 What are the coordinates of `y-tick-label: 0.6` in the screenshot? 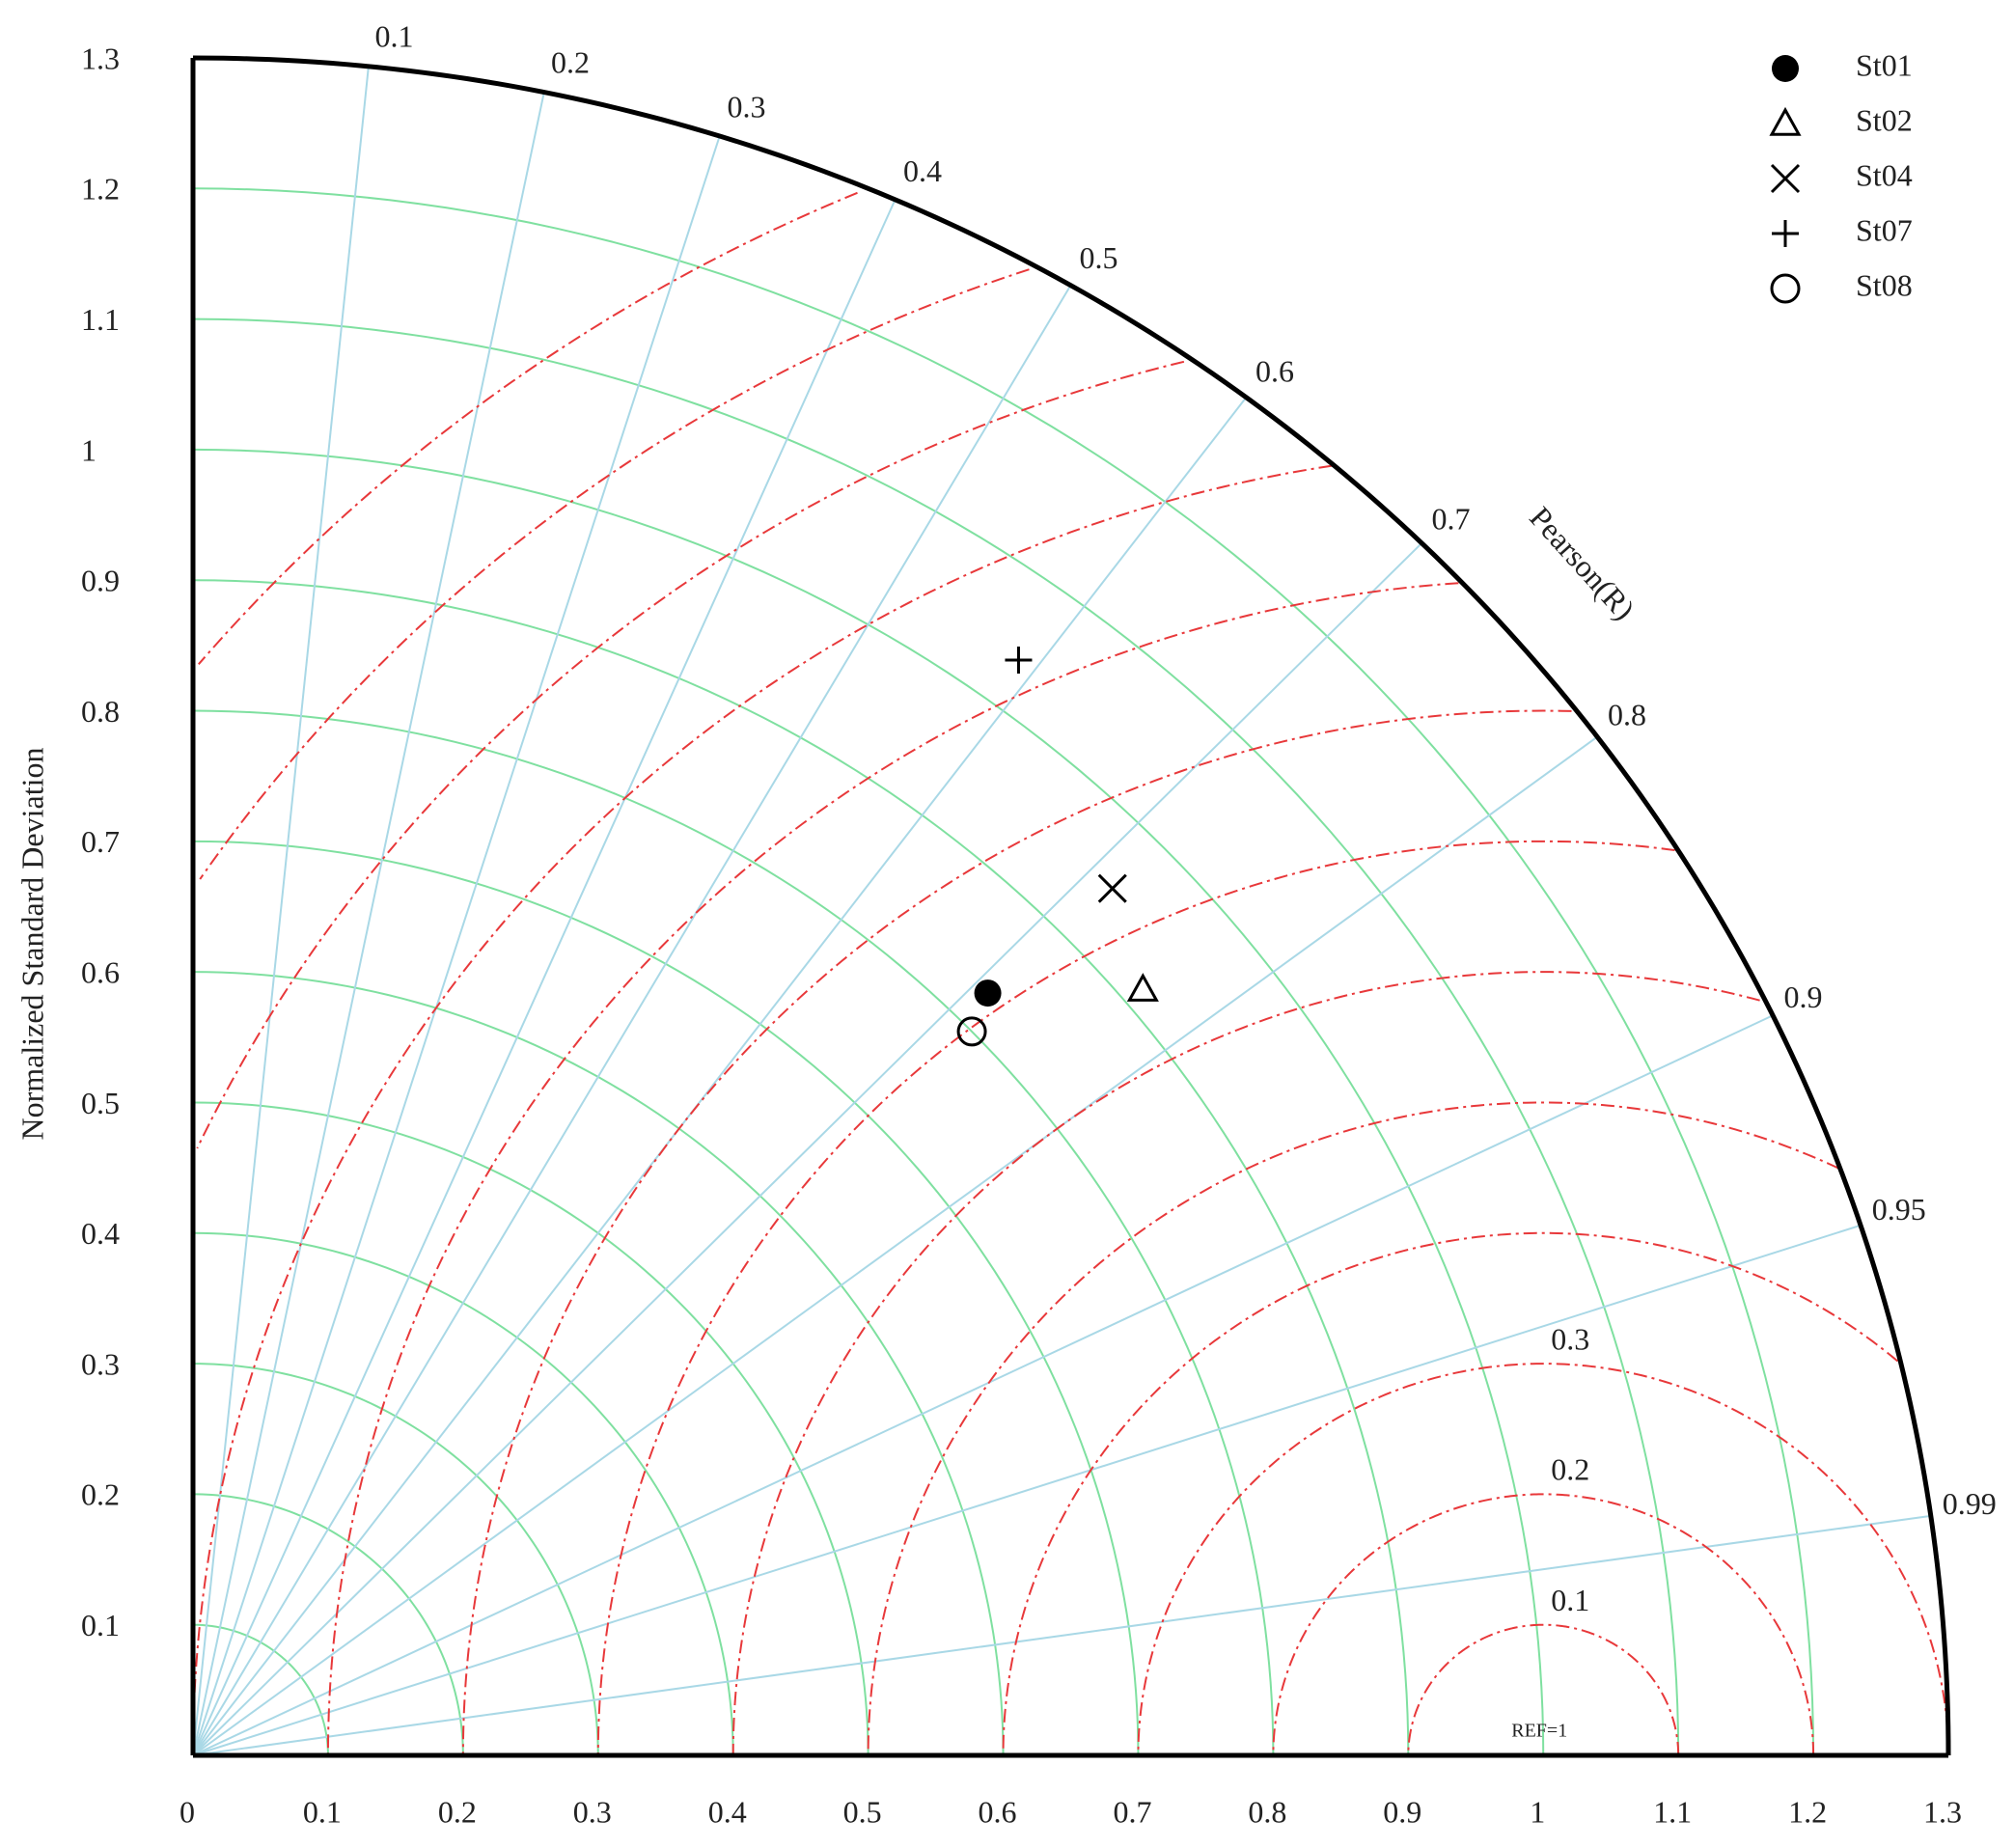 It's located at (100, 971).